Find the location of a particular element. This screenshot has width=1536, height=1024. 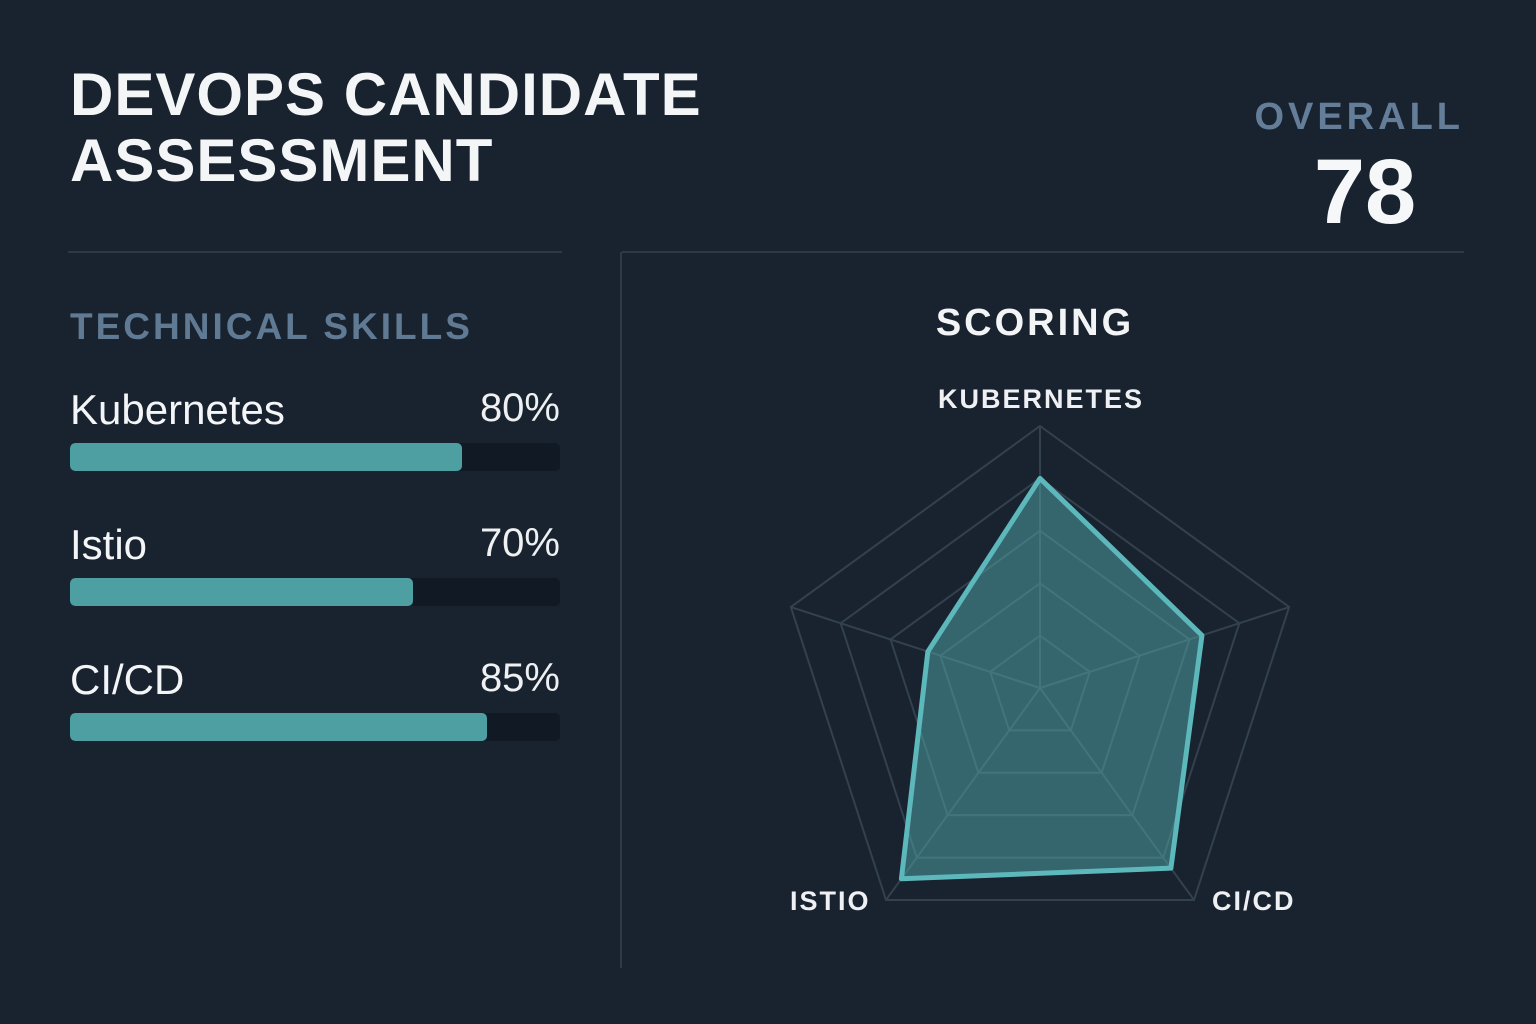

overall-score: 78 is located at coordinates (1365, 192).